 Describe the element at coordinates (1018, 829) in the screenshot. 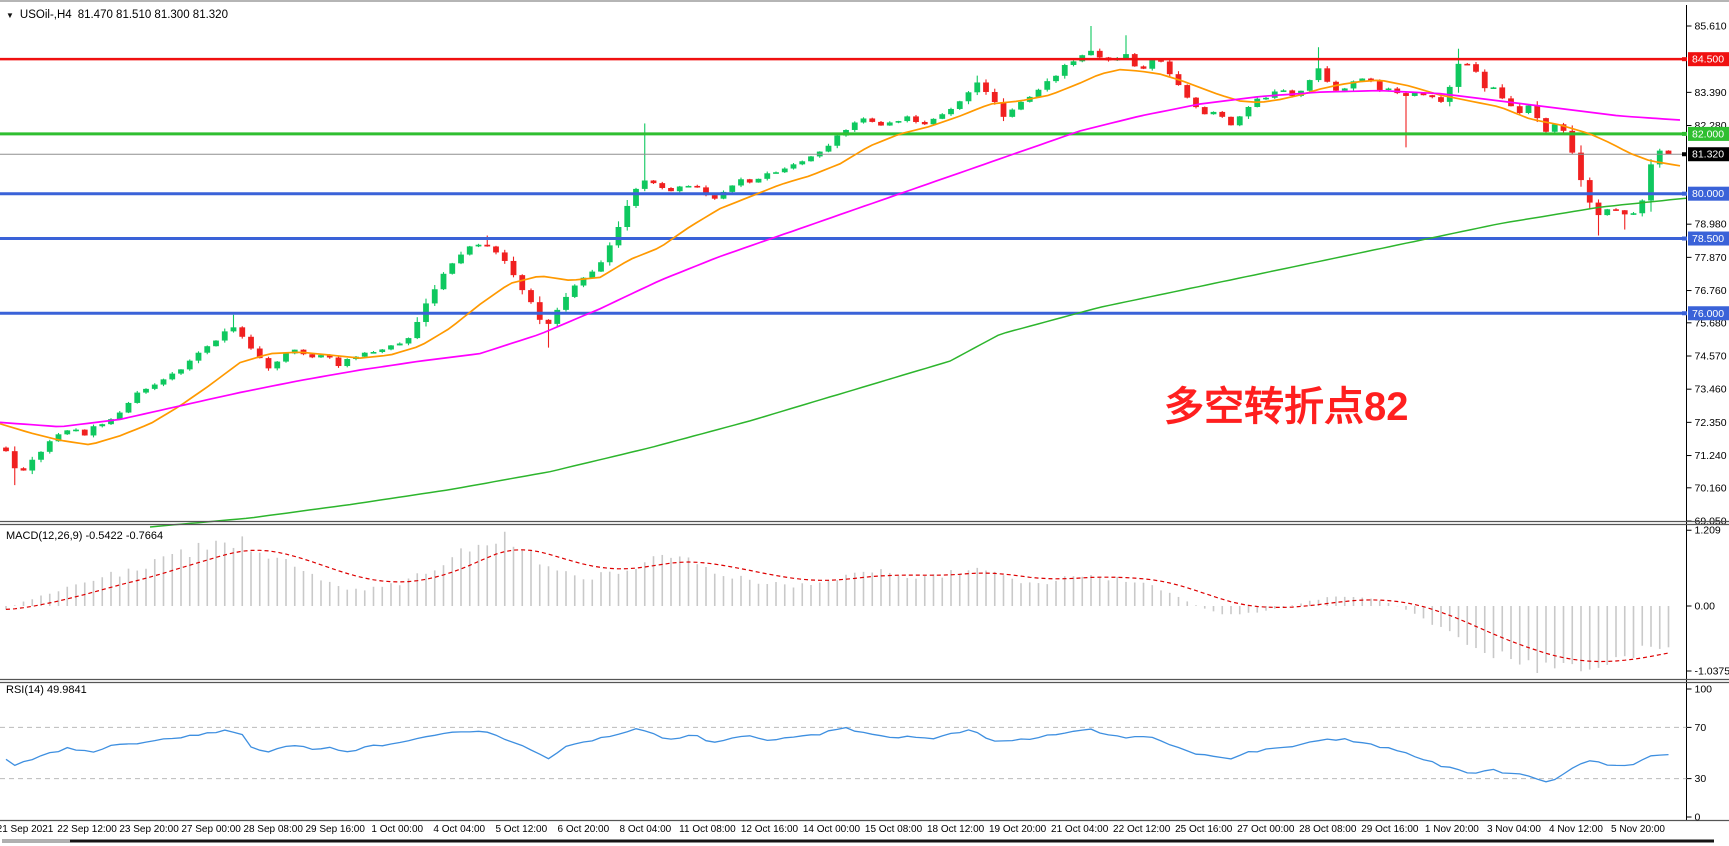

I see `svg-text: 19 Oct 20:00` at that location.